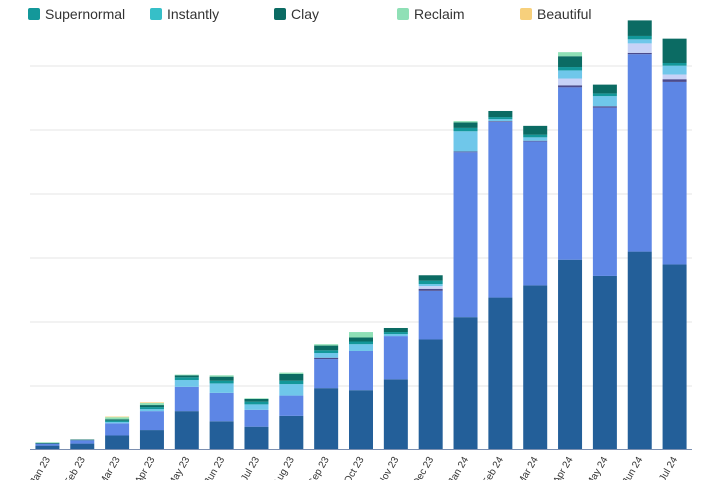 The height and width of the screenshot is (480, 720). I want to click on legend-item-instantly: Instantly, so click(184, 14).